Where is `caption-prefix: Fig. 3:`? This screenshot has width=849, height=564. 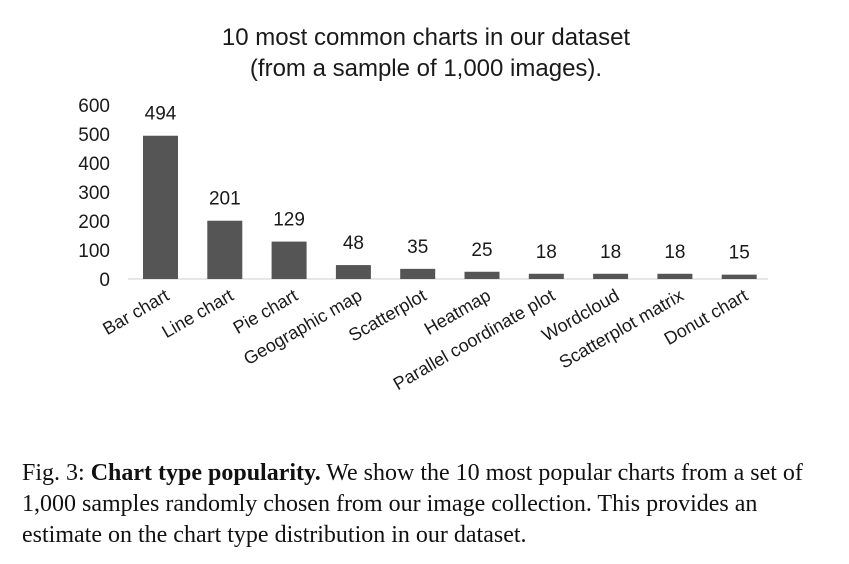
caption-prefix: Fig. 3: is located at coordinates (56, 473).